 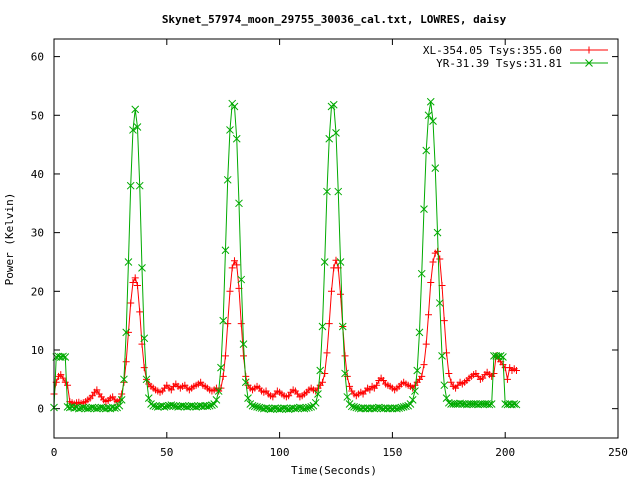 What do you see at coordinates (505, 452) in the screenshot?
I see `x-tick-label: 200` at bounding box center [505, 452].